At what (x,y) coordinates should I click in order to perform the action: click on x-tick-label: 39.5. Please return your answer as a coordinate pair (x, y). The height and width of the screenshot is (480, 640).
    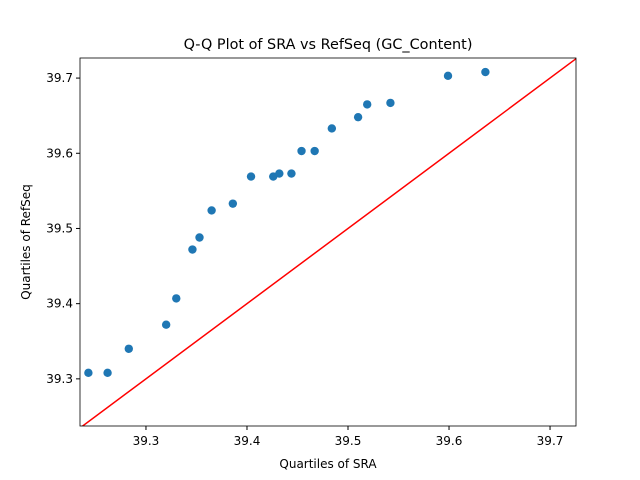
    Looking at the image, I should click on (348, 441).